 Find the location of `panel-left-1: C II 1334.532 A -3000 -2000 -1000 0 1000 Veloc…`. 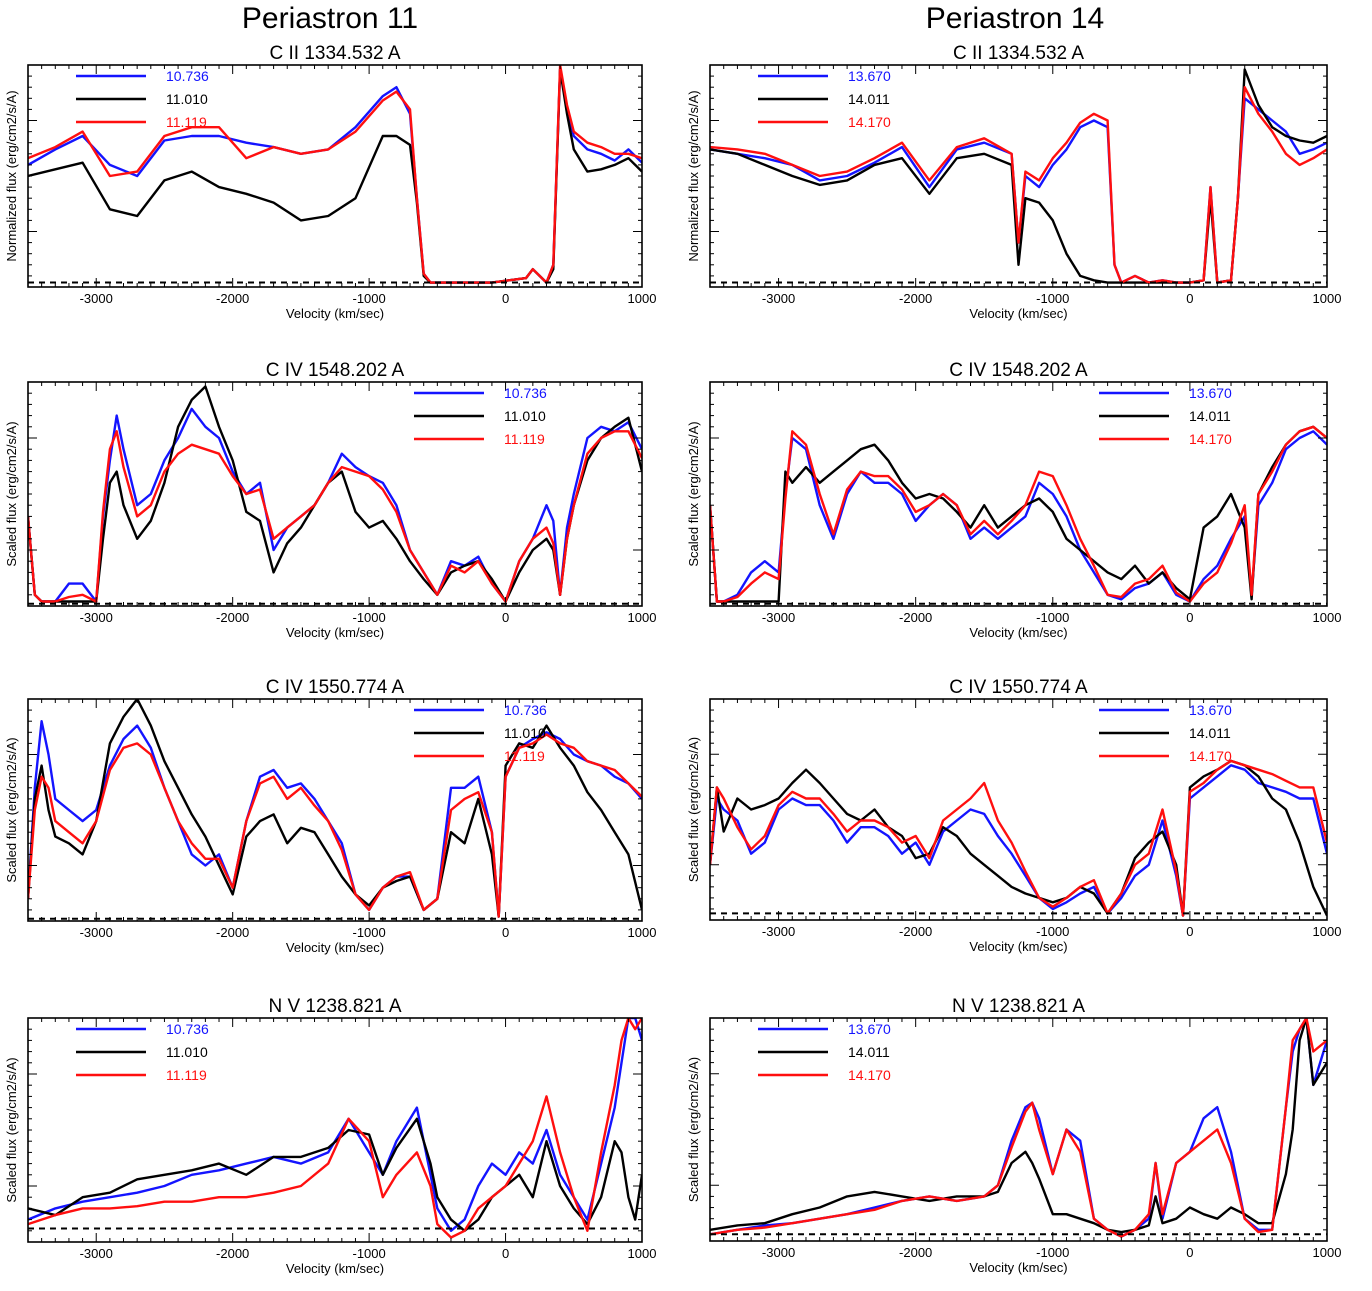

panel-left-1: C II 1334.532 A -3000 -2000 -1000 0 1000 Veloc… is located at coordinates (330, 182).